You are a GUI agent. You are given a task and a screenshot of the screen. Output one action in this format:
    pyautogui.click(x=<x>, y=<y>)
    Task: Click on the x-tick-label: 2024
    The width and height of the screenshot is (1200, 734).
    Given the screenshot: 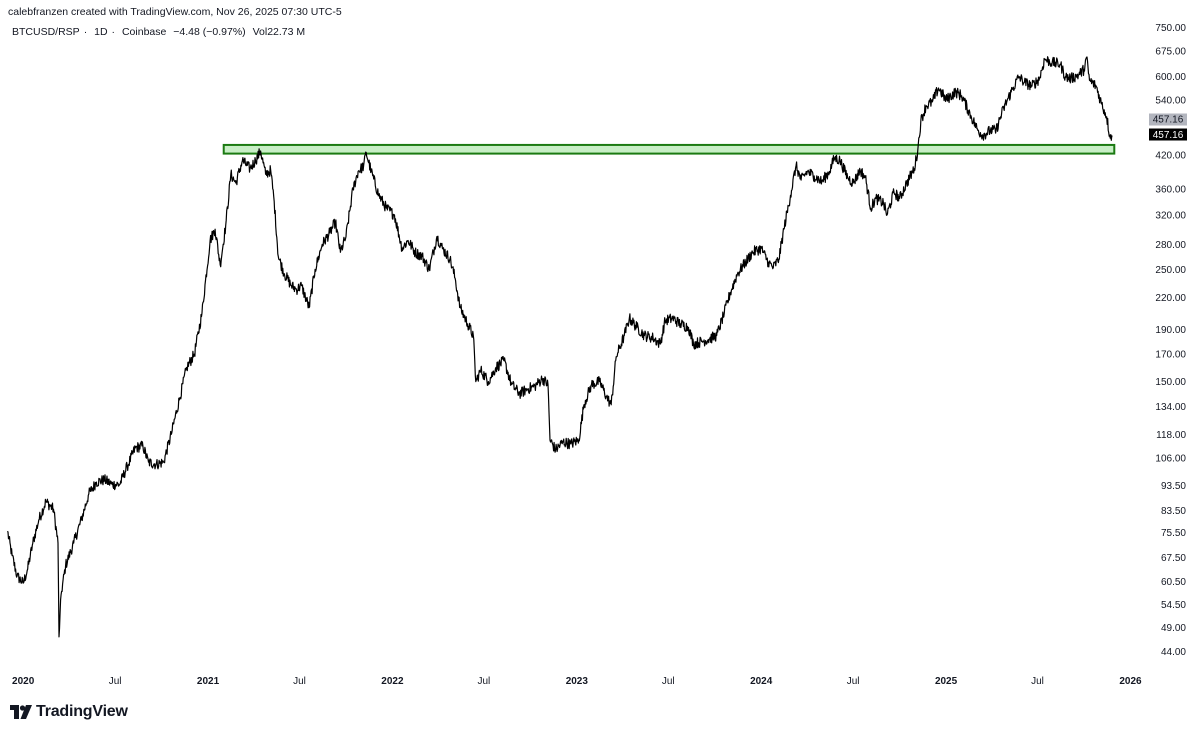 What is the action you would take?
    pyautogui.click(x=761, y=681)
    